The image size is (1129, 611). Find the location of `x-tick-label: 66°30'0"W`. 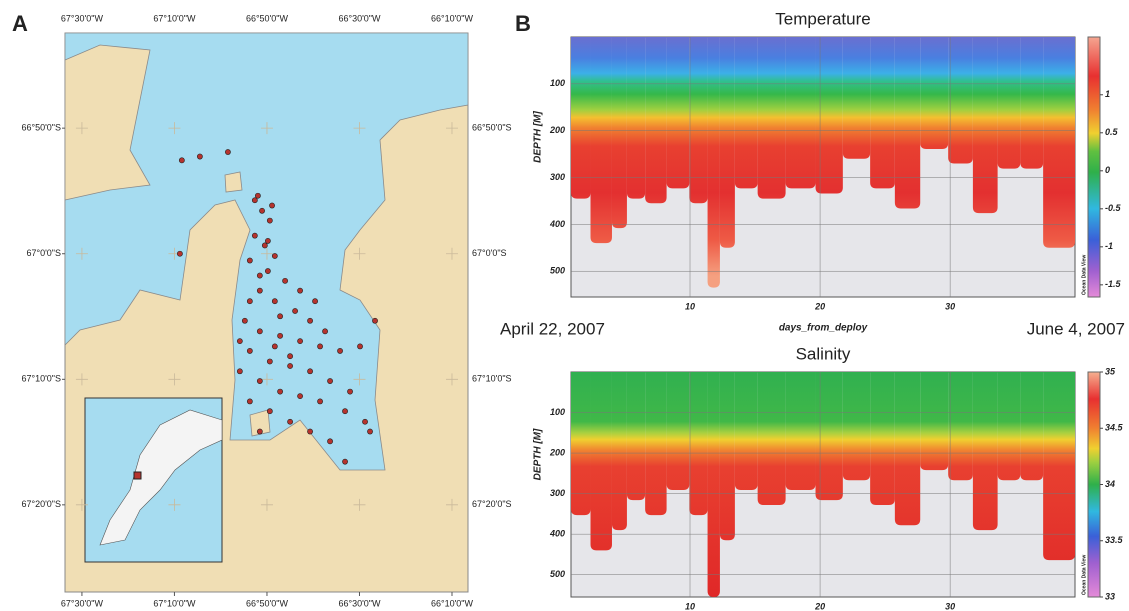

x-tick-label: 66°30'0"W is located at coordinates (359, 18).